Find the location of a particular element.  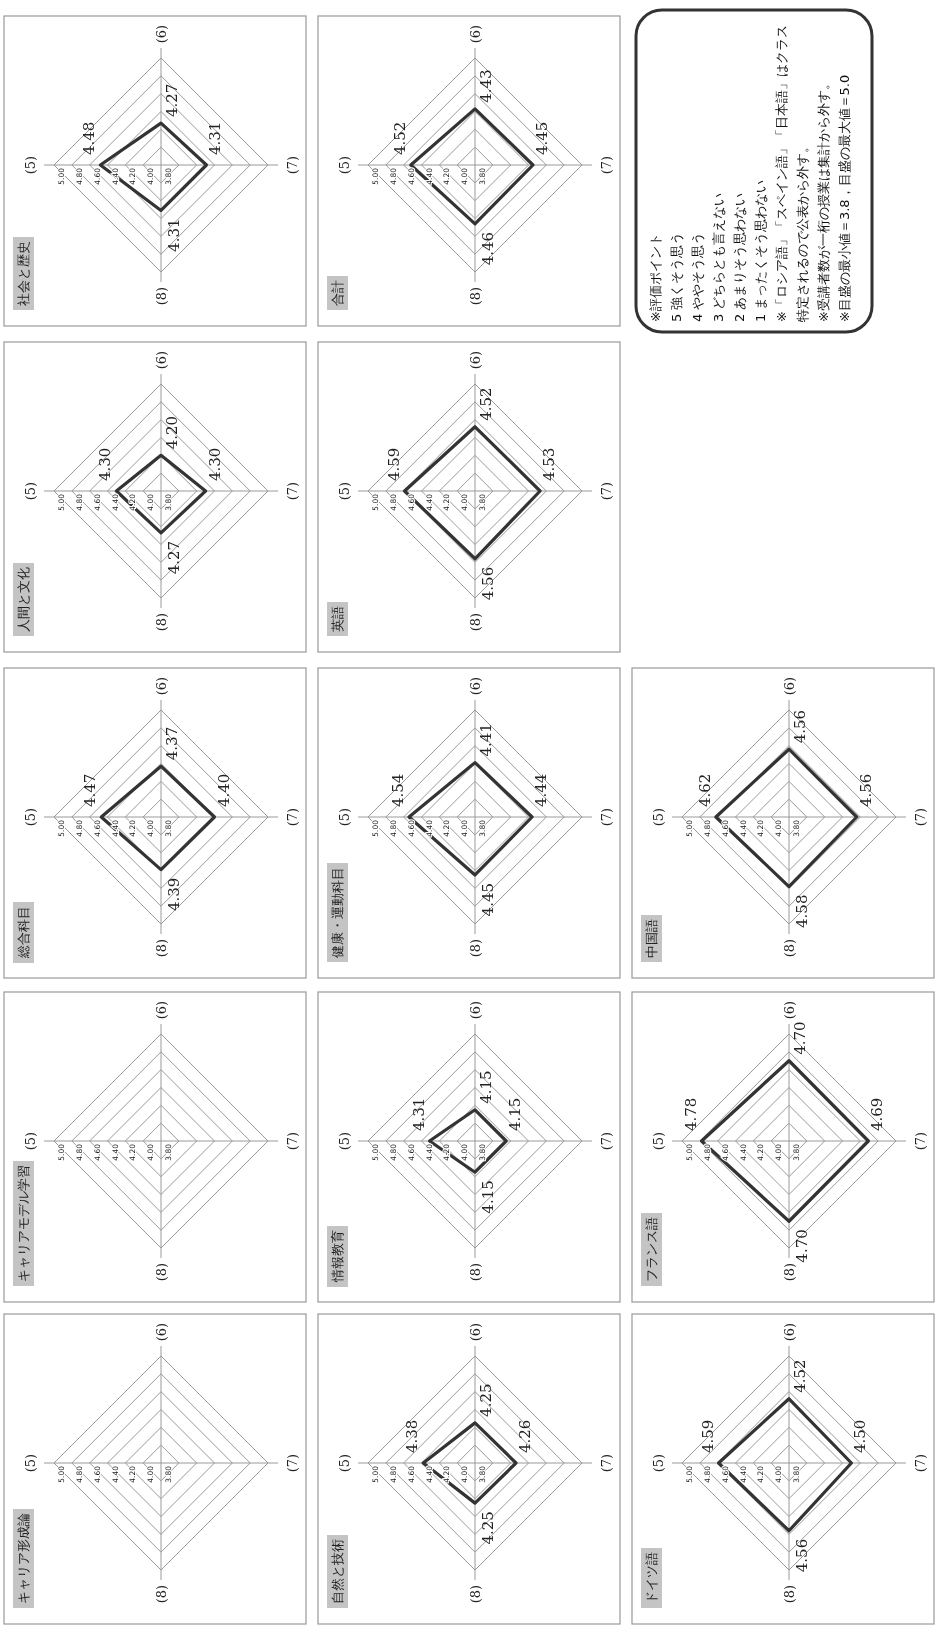

data-label: 4.25 is located at coordinates (486, 1400).